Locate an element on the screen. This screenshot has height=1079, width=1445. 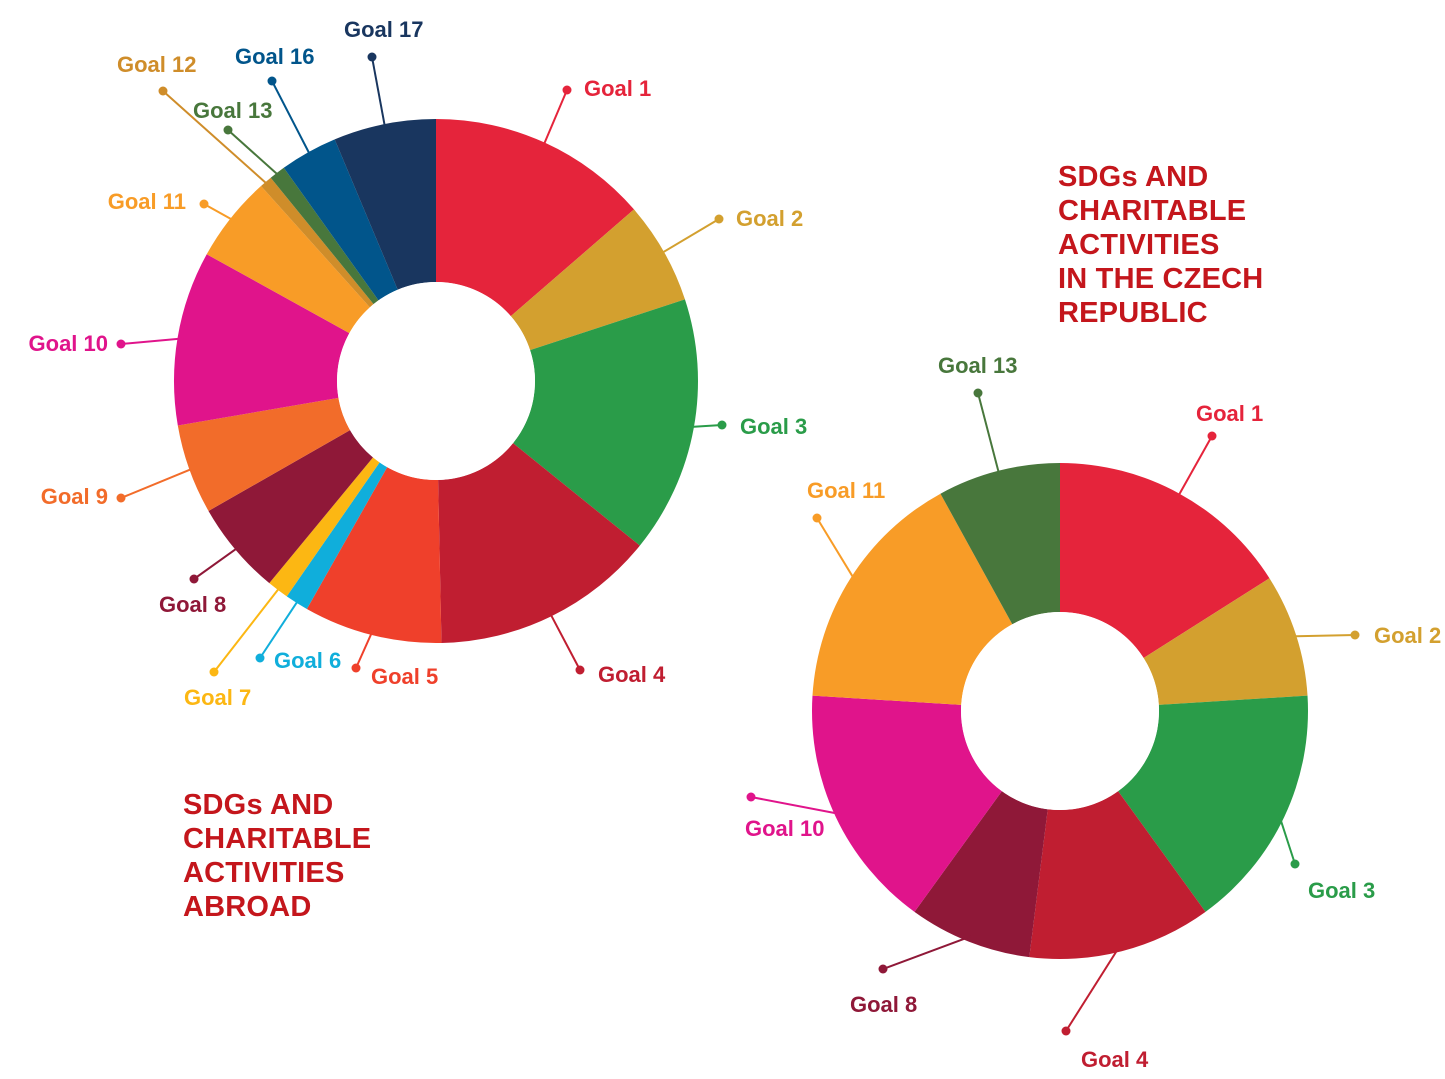
donut-hole is located at coordinates (1060, 711).